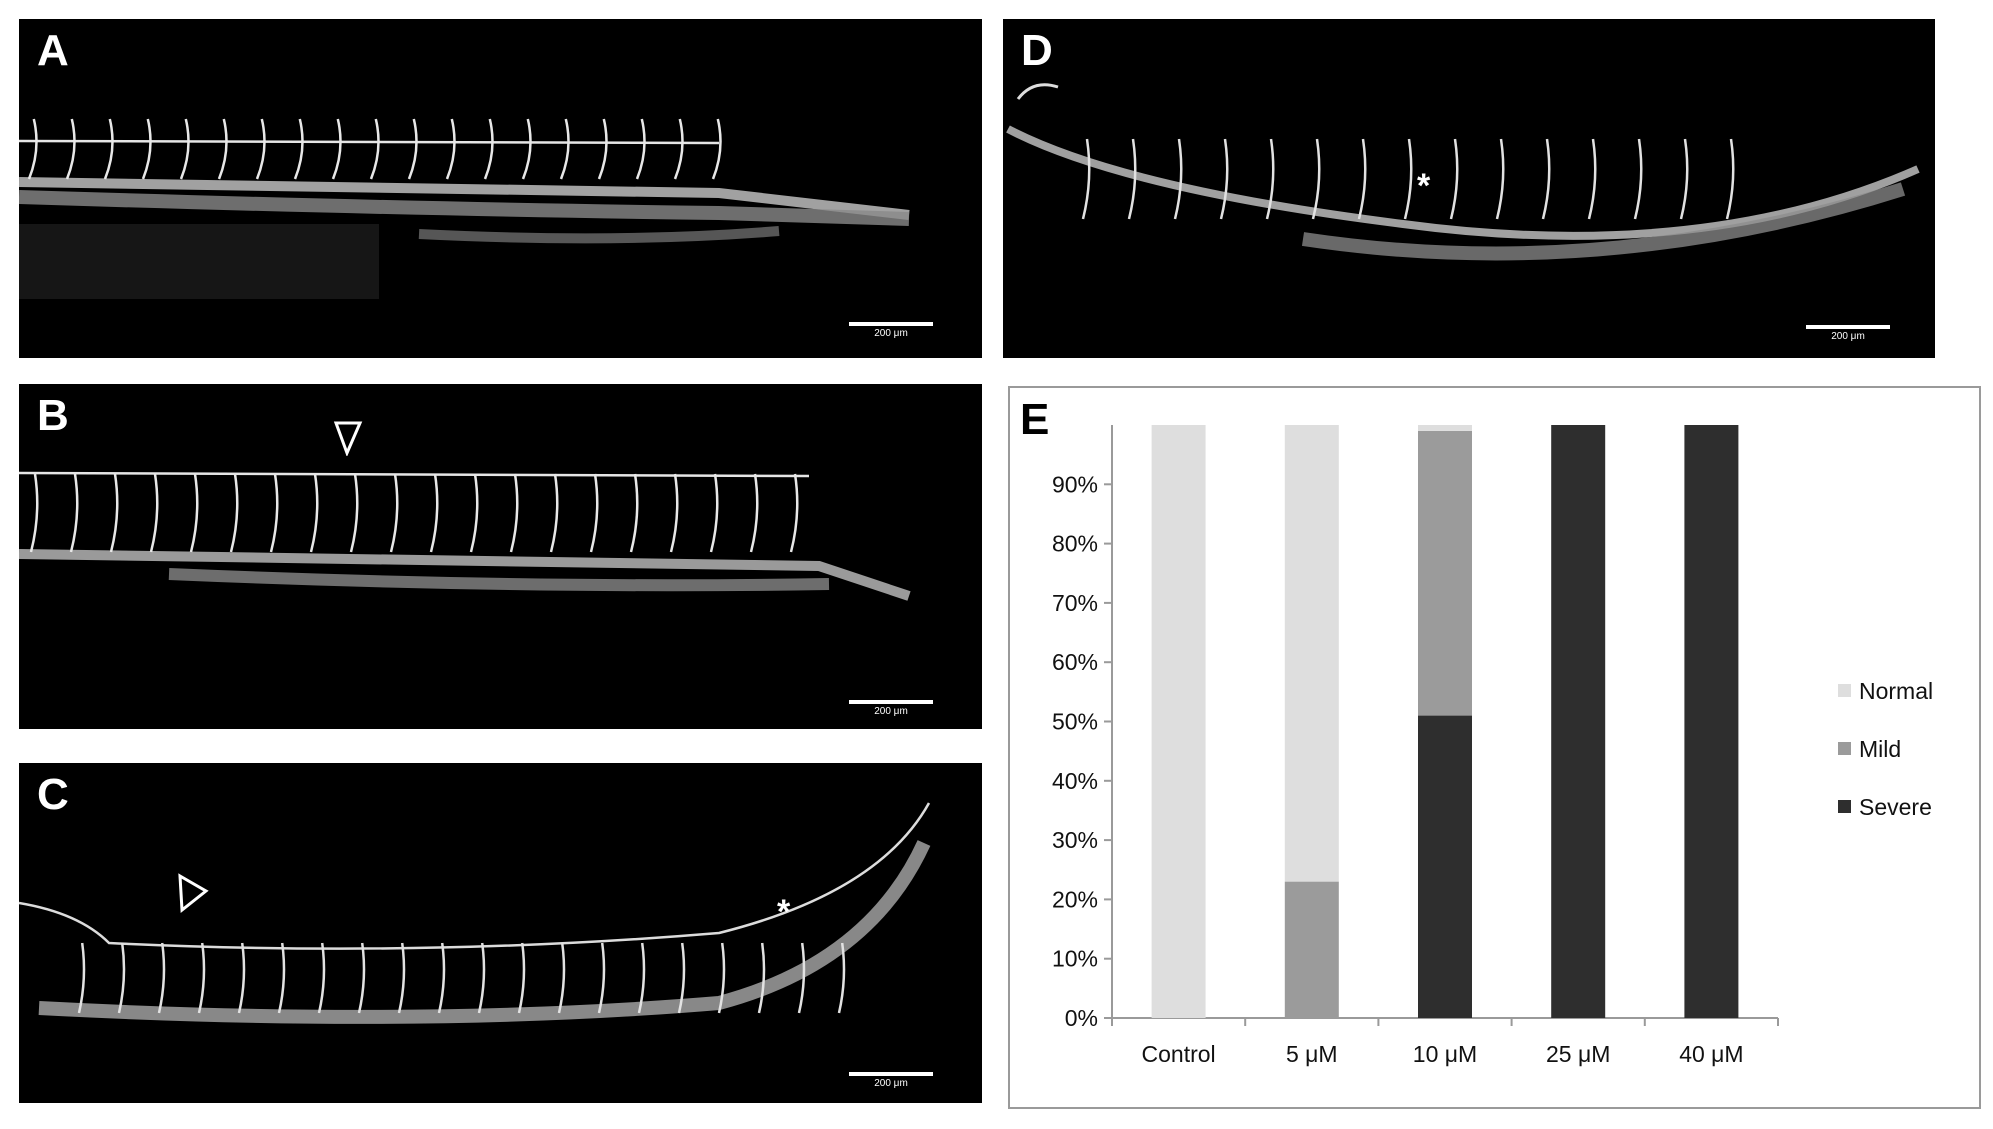 Image resolution: width=1993 pixels, height=1129 pixels. Describe the element at coordinates (1711, 1054) in the screenshot. I see `x-tick-label: 40 μM` at that location.